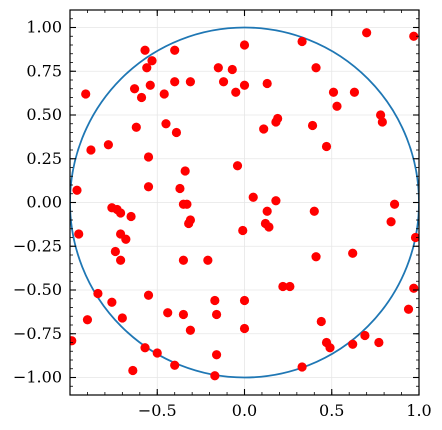 Image resolution: width=442 pixels, height=430 pixels. What do you see at coordinates (37, 289) in the screenshot?
I see `y-tick-label: −0.50` at bounding box center [37, 289].